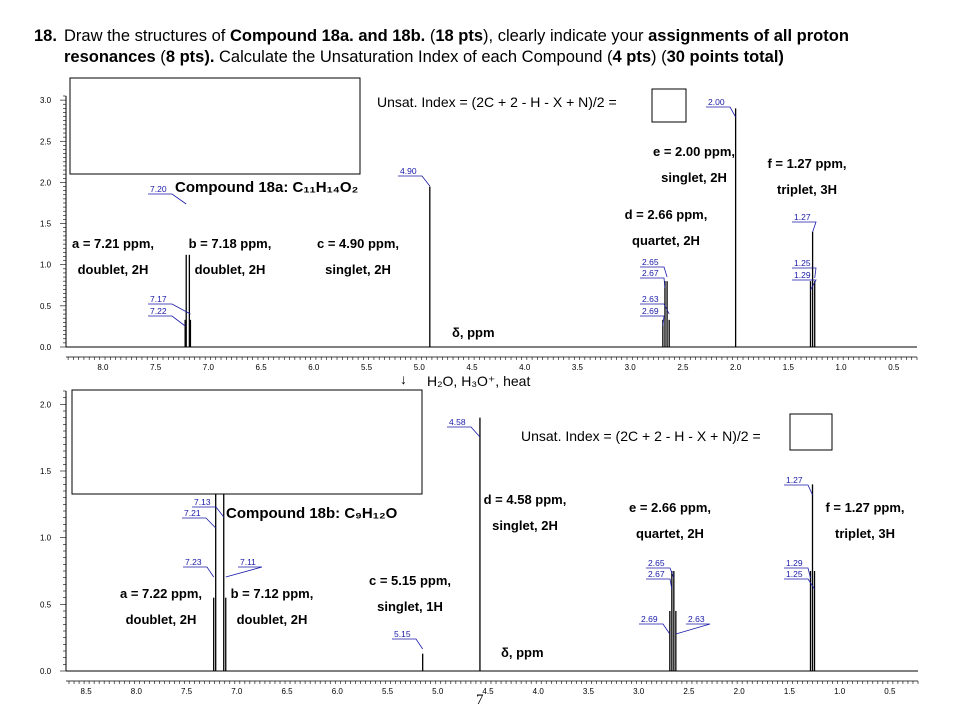 The width and height of the screenshot is (976, 717). I want to click on spectrum-18a-annotation-shift: a = 7.21 ppm,, so click(113, 243).